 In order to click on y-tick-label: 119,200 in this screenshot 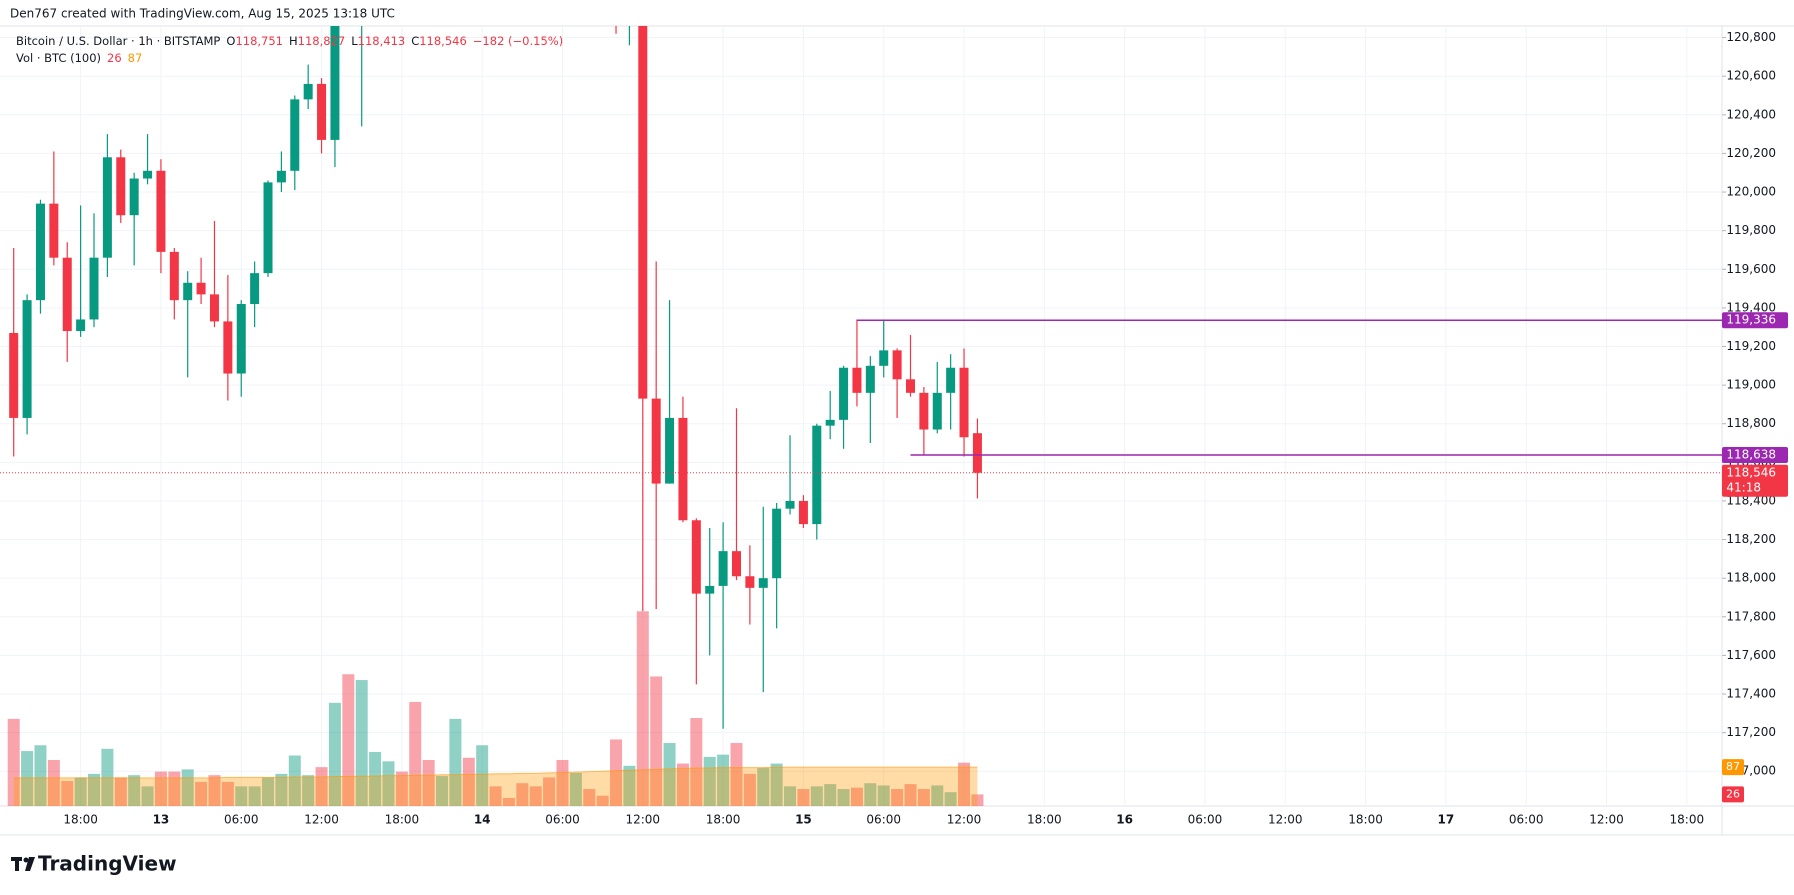, I will do `click(1751, 346)`.